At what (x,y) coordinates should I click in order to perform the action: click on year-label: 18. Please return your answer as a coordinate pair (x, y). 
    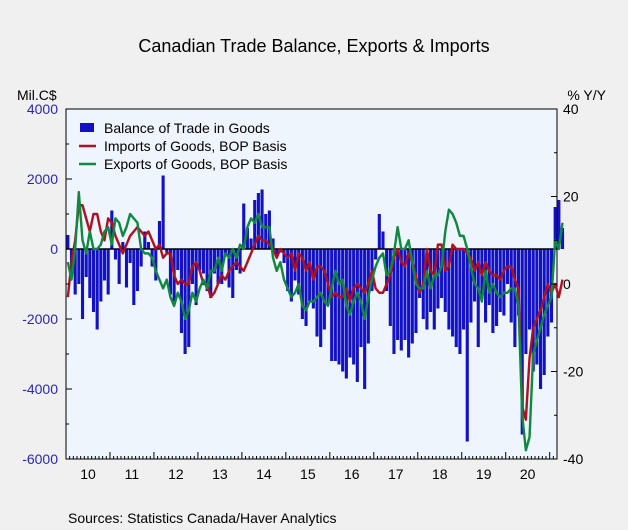
    Looking at the image, I should click on (440, 474).